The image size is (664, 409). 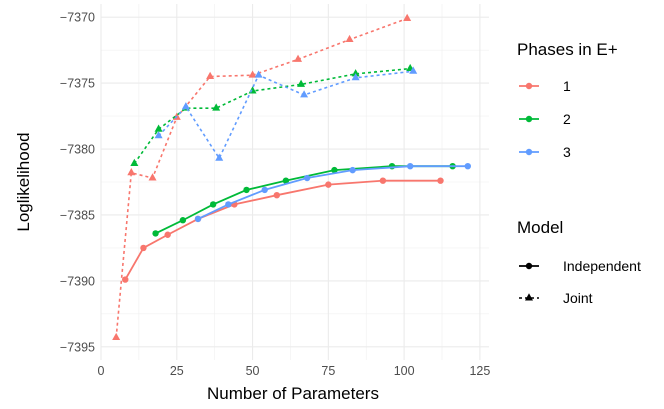 What do you see at coordinates (304, 200) in the screenshot?
I see `series-line-phase-2-independent` at bounding box center [304, 200].